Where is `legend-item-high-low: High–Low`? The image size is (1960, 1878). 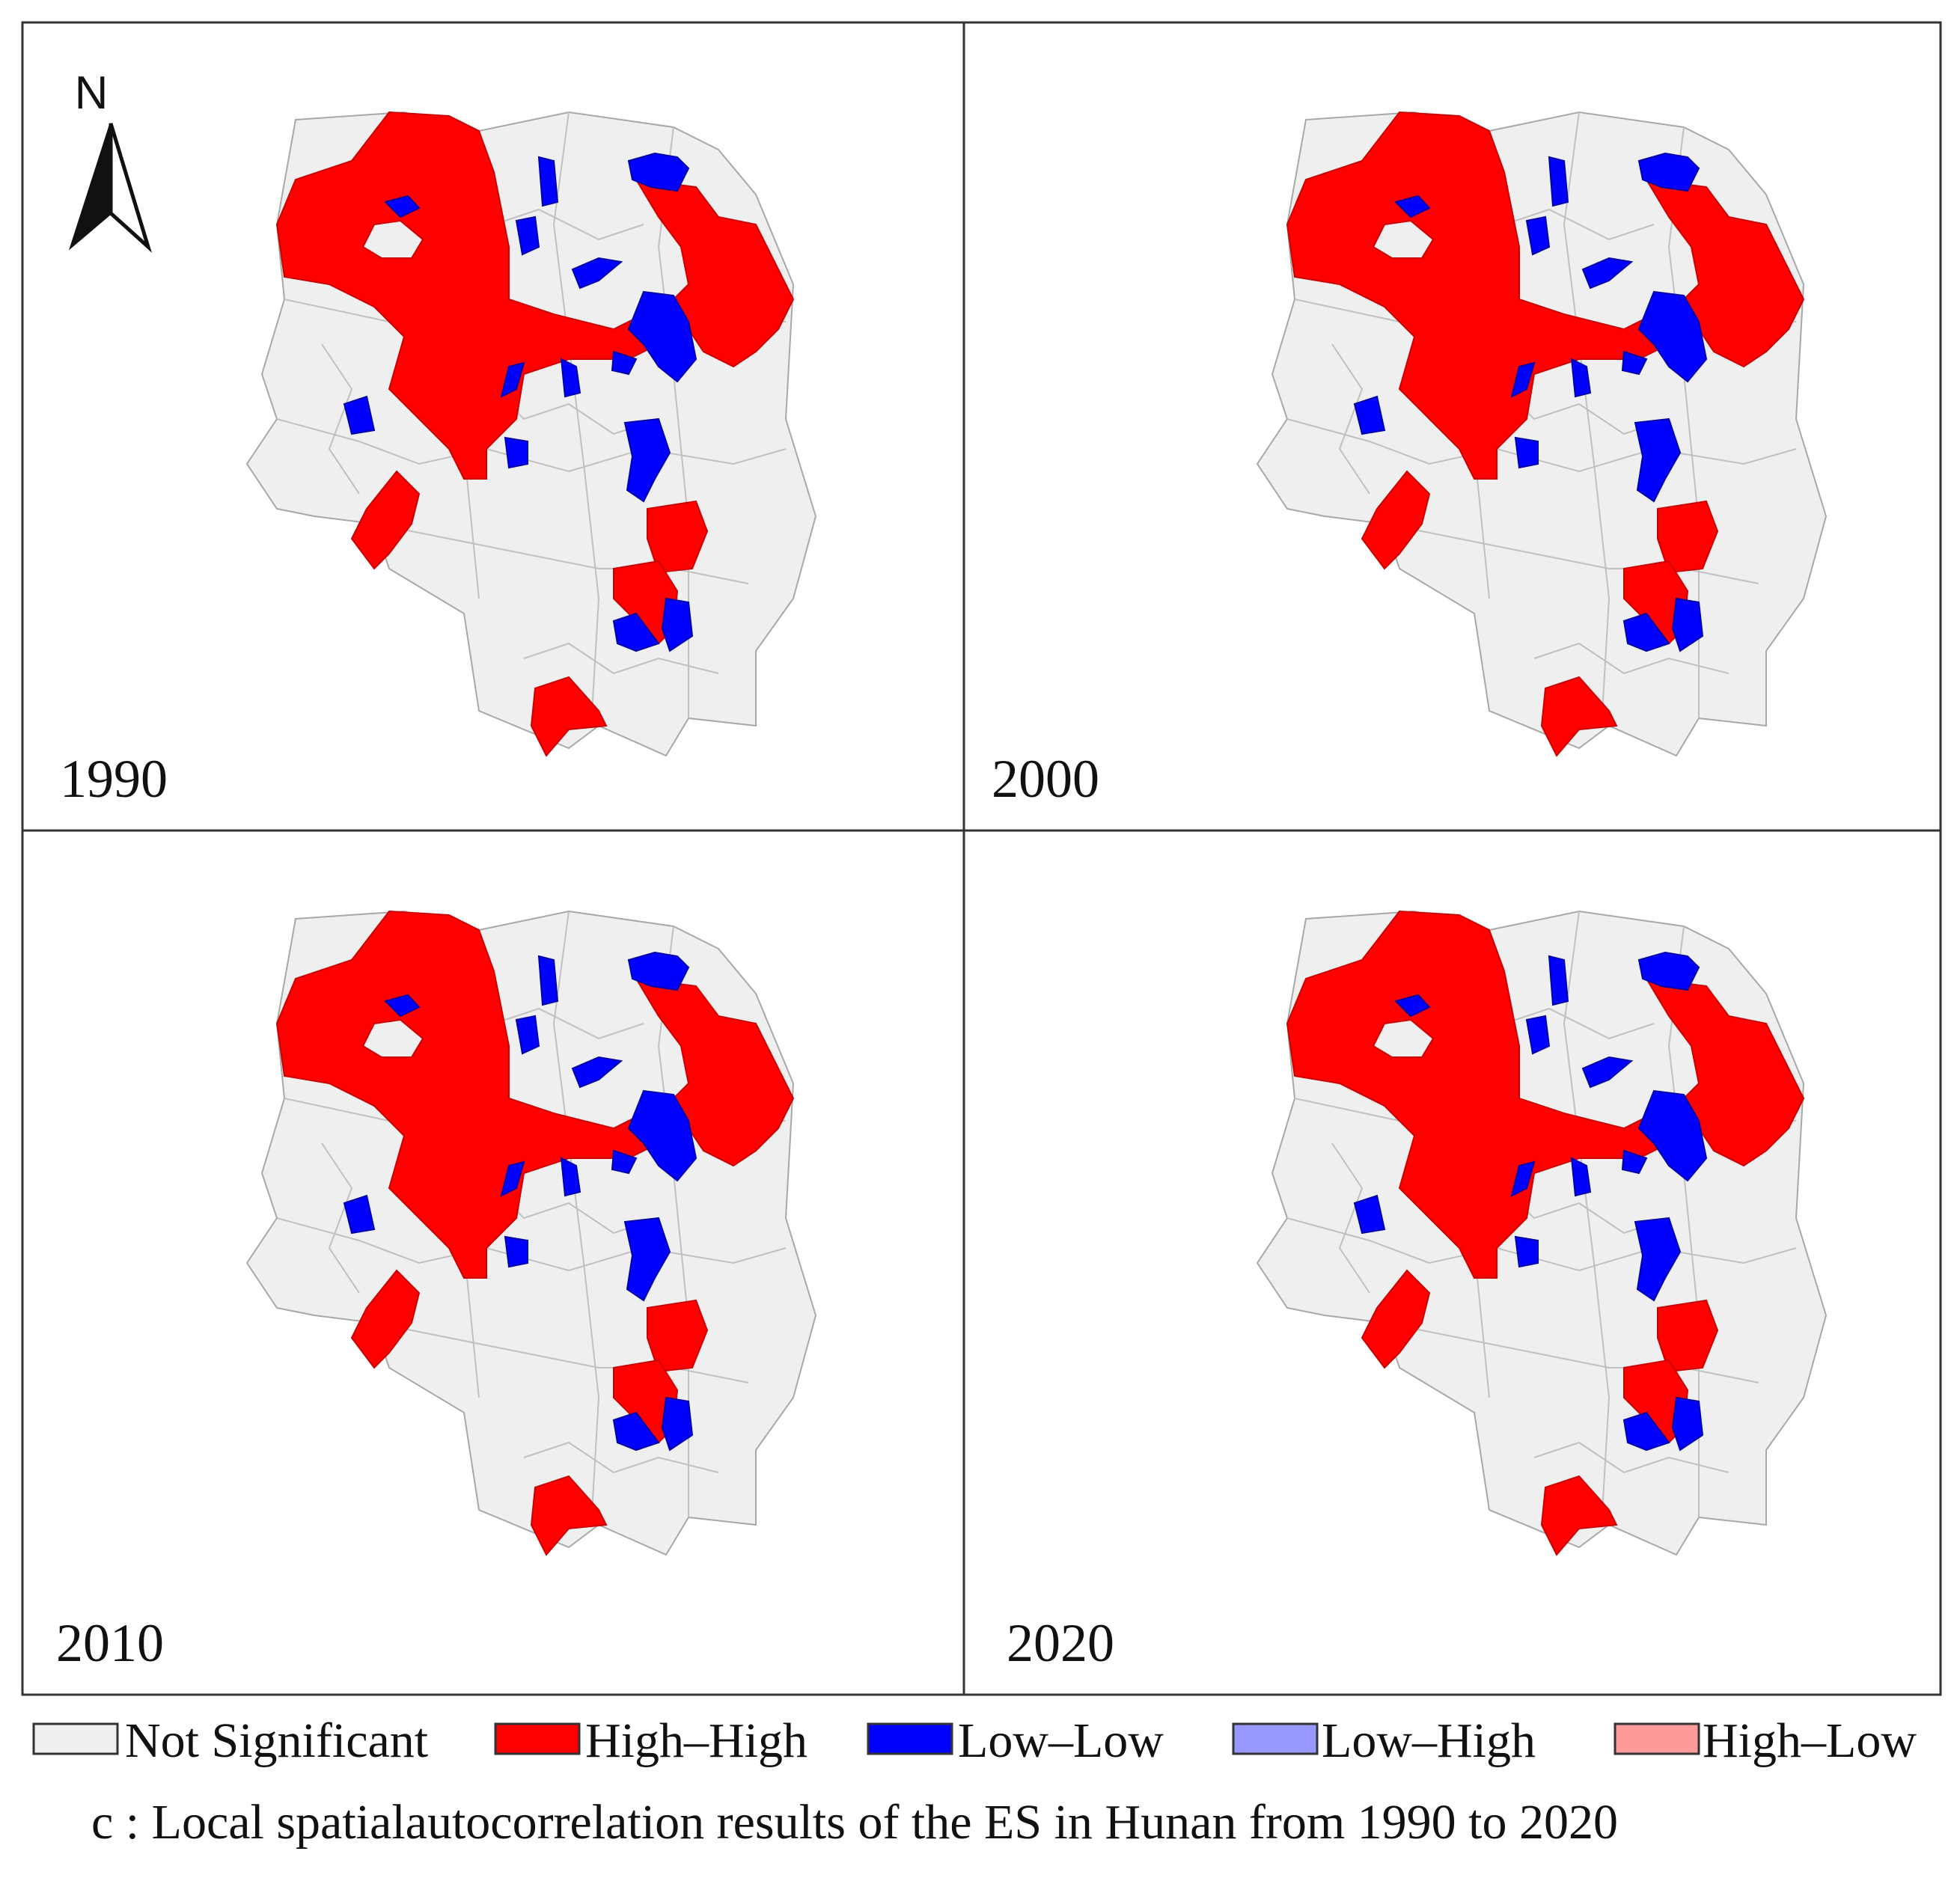
legend-item-high-low: High–Low is located at coordinates (1765, 1741).